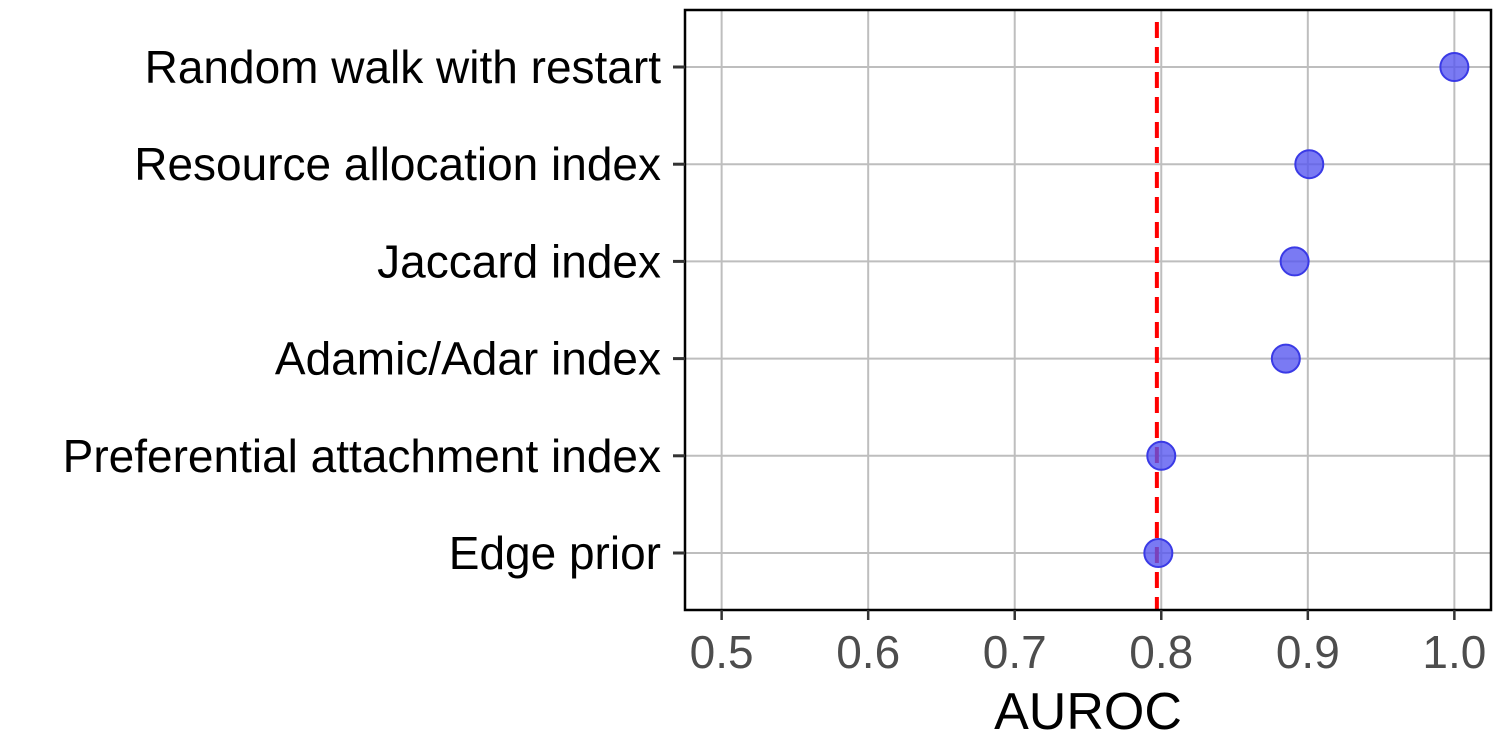 This screenshot has width=1500, height=750. I want to click on x-tick-label: 0.8, so click(1161, 652).